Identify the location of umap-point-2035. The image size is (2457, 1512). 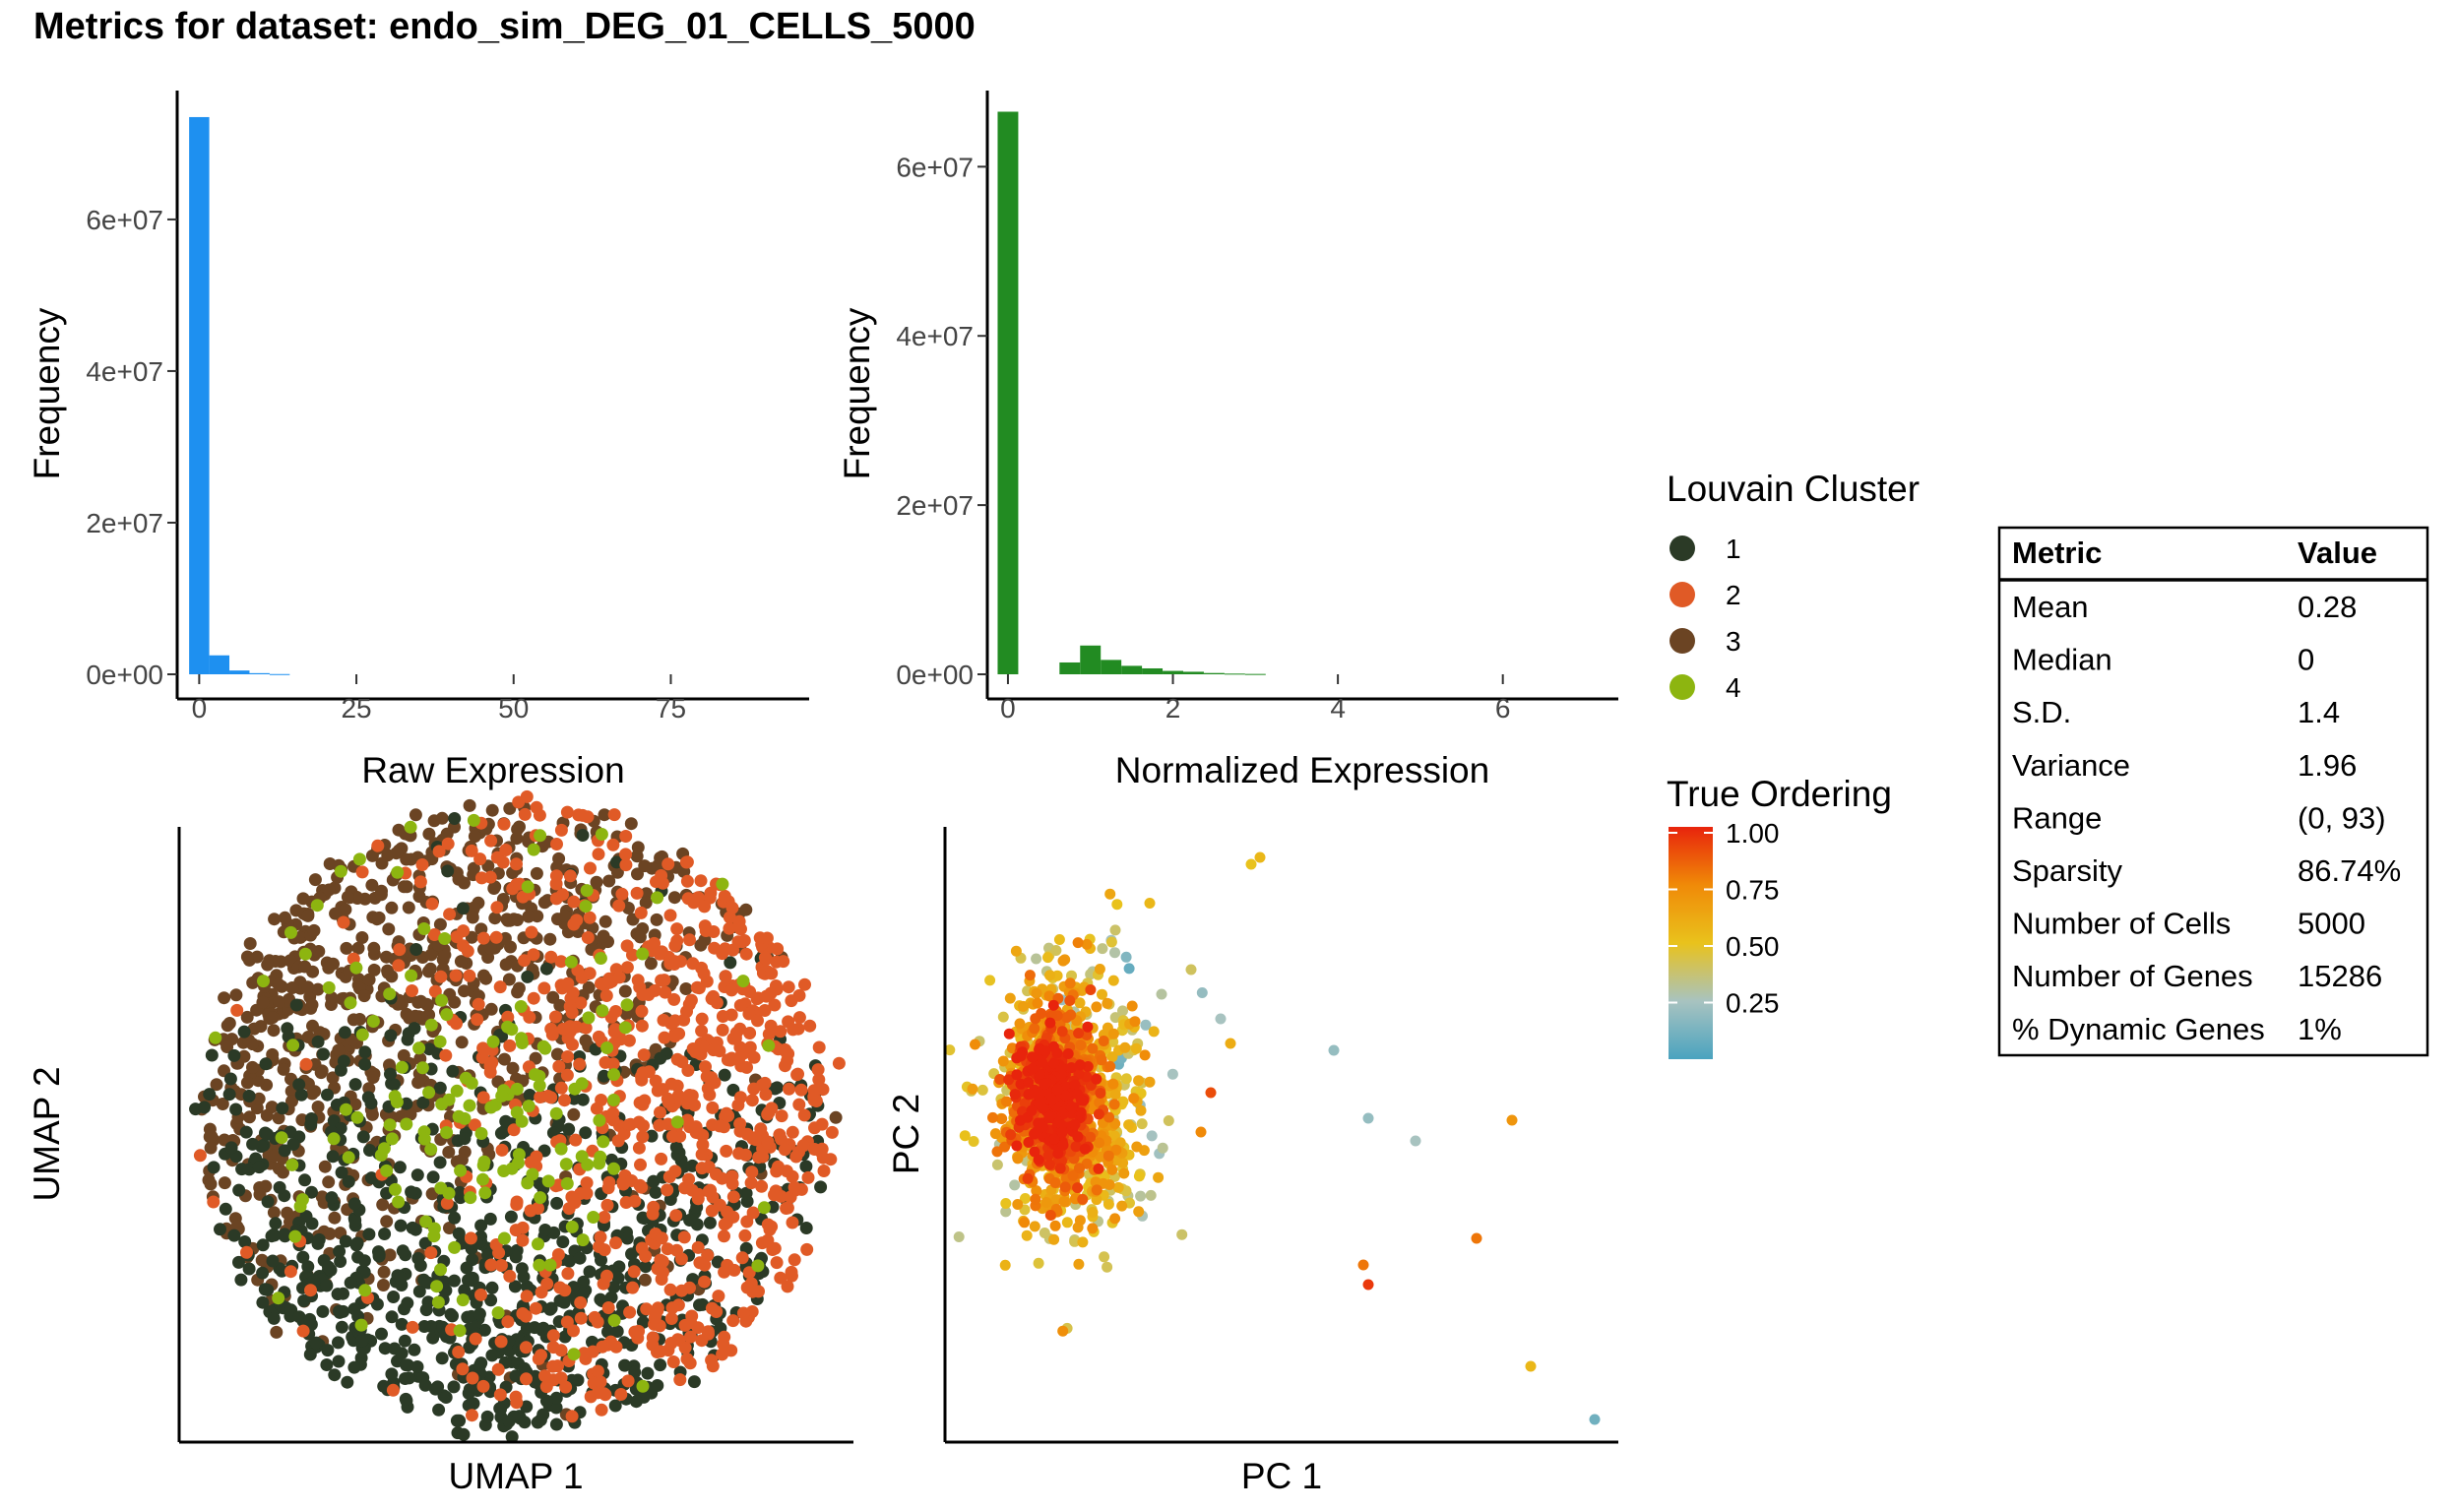
(640, 1164).